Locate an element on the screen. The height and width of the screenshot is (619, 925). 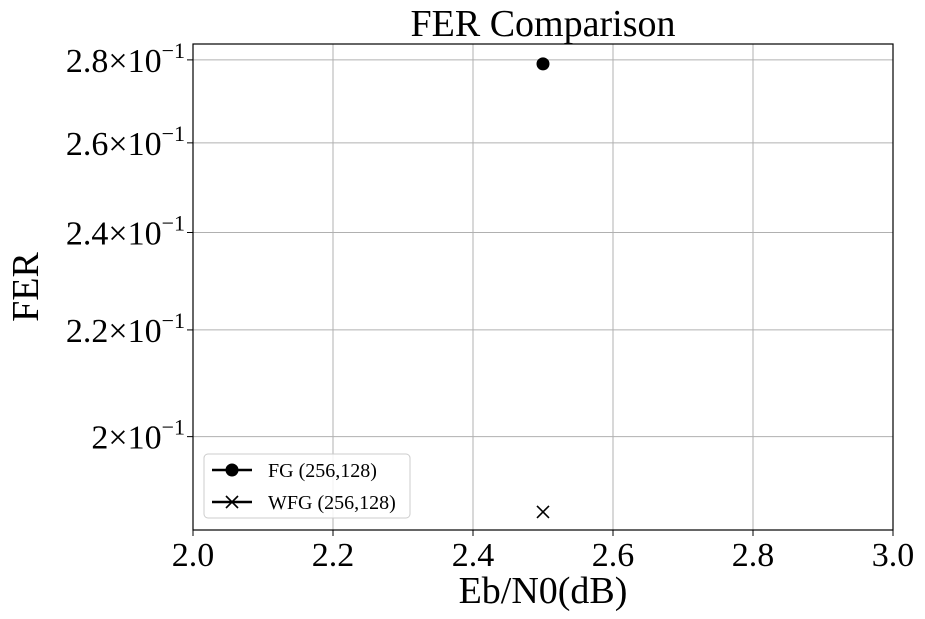
legend: FG (256,128) WFG (256,128) is located at coordinates (307, 486).